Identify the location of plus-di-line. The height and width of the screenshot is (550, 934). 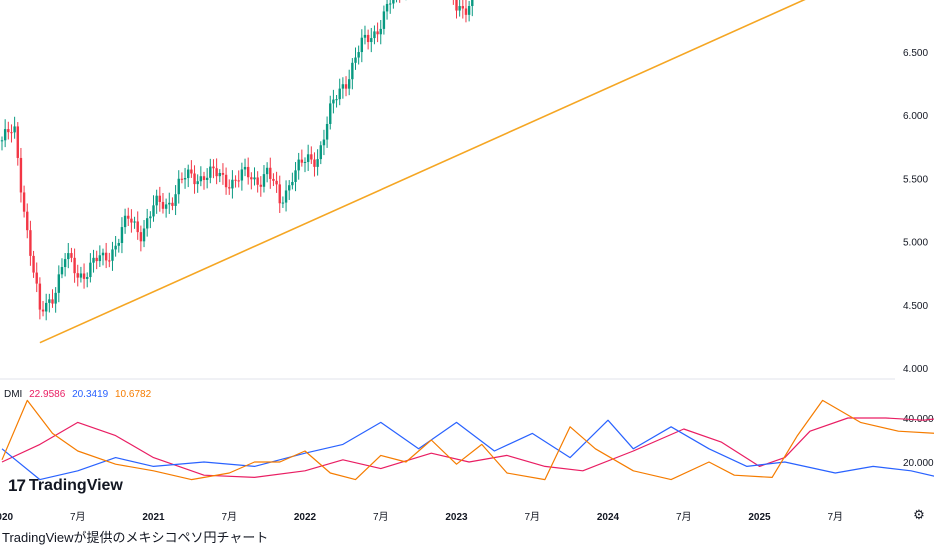
(467, 447).